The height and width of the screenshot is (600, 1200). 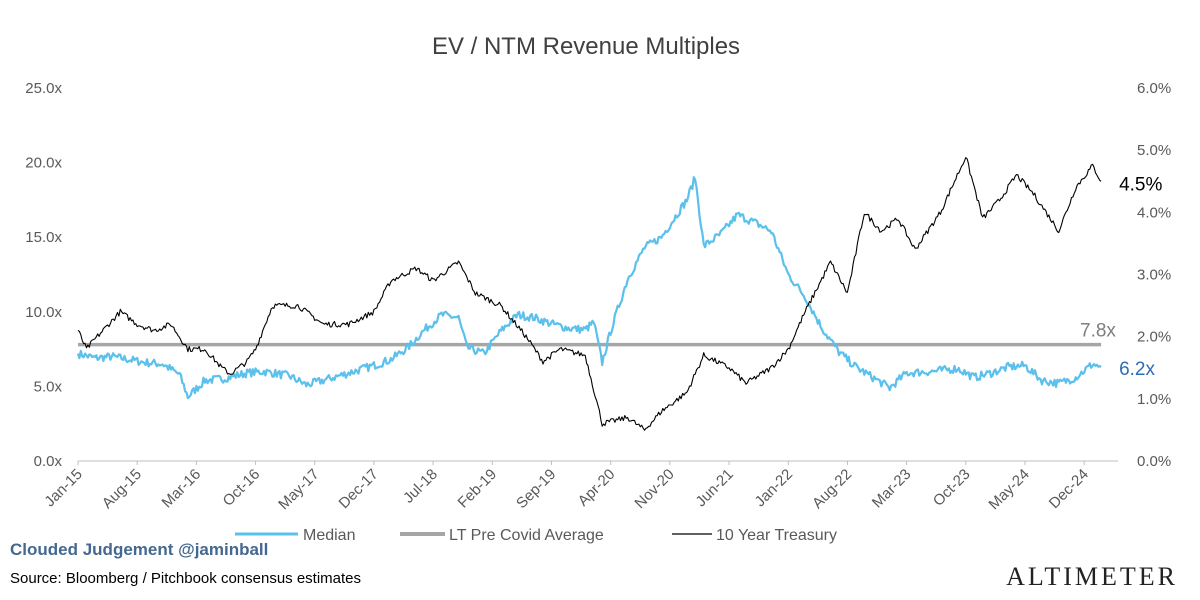 I want to click on x-tick-label: Nov-20, so click(x=654, y=489).